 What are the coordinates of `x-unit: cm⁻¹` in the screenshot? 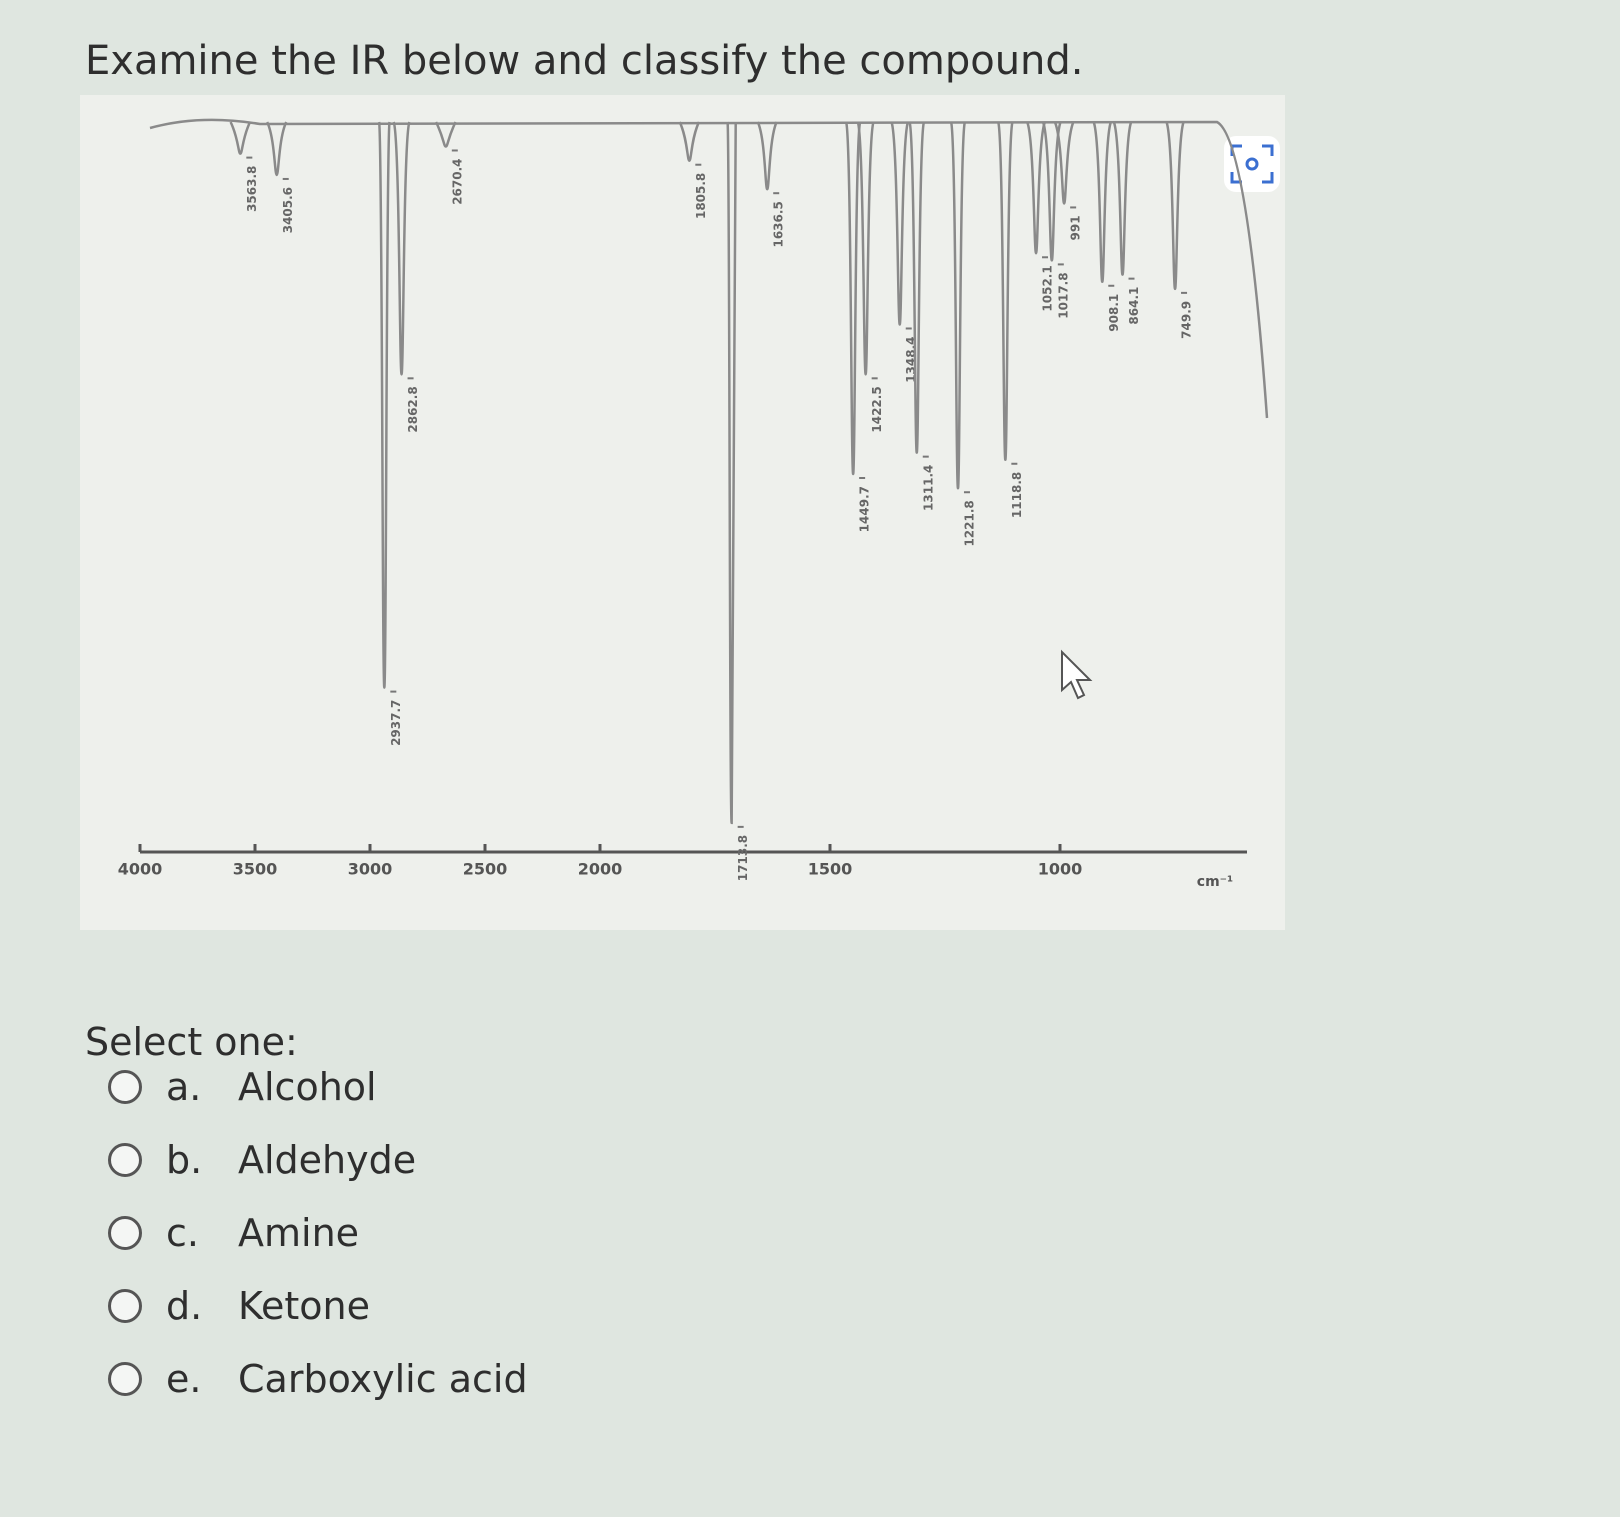 It's located at (1215, 882).